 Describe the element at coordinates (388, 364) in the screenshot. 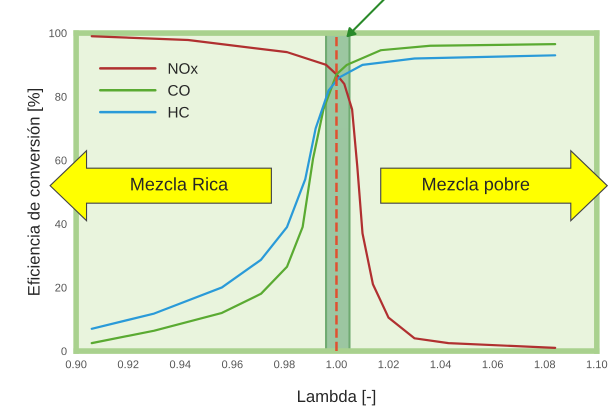

I see `x-tick-label: 1.02` at that location.